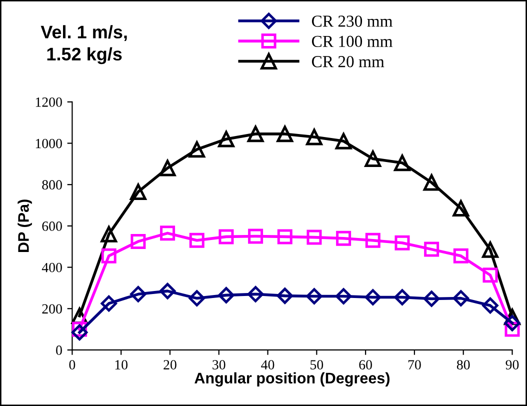 This screenshot has width=527, height=406. Describe the element at coordinates (219, 365) in the screenshot. I see `x-tick-label: 30` at that location.